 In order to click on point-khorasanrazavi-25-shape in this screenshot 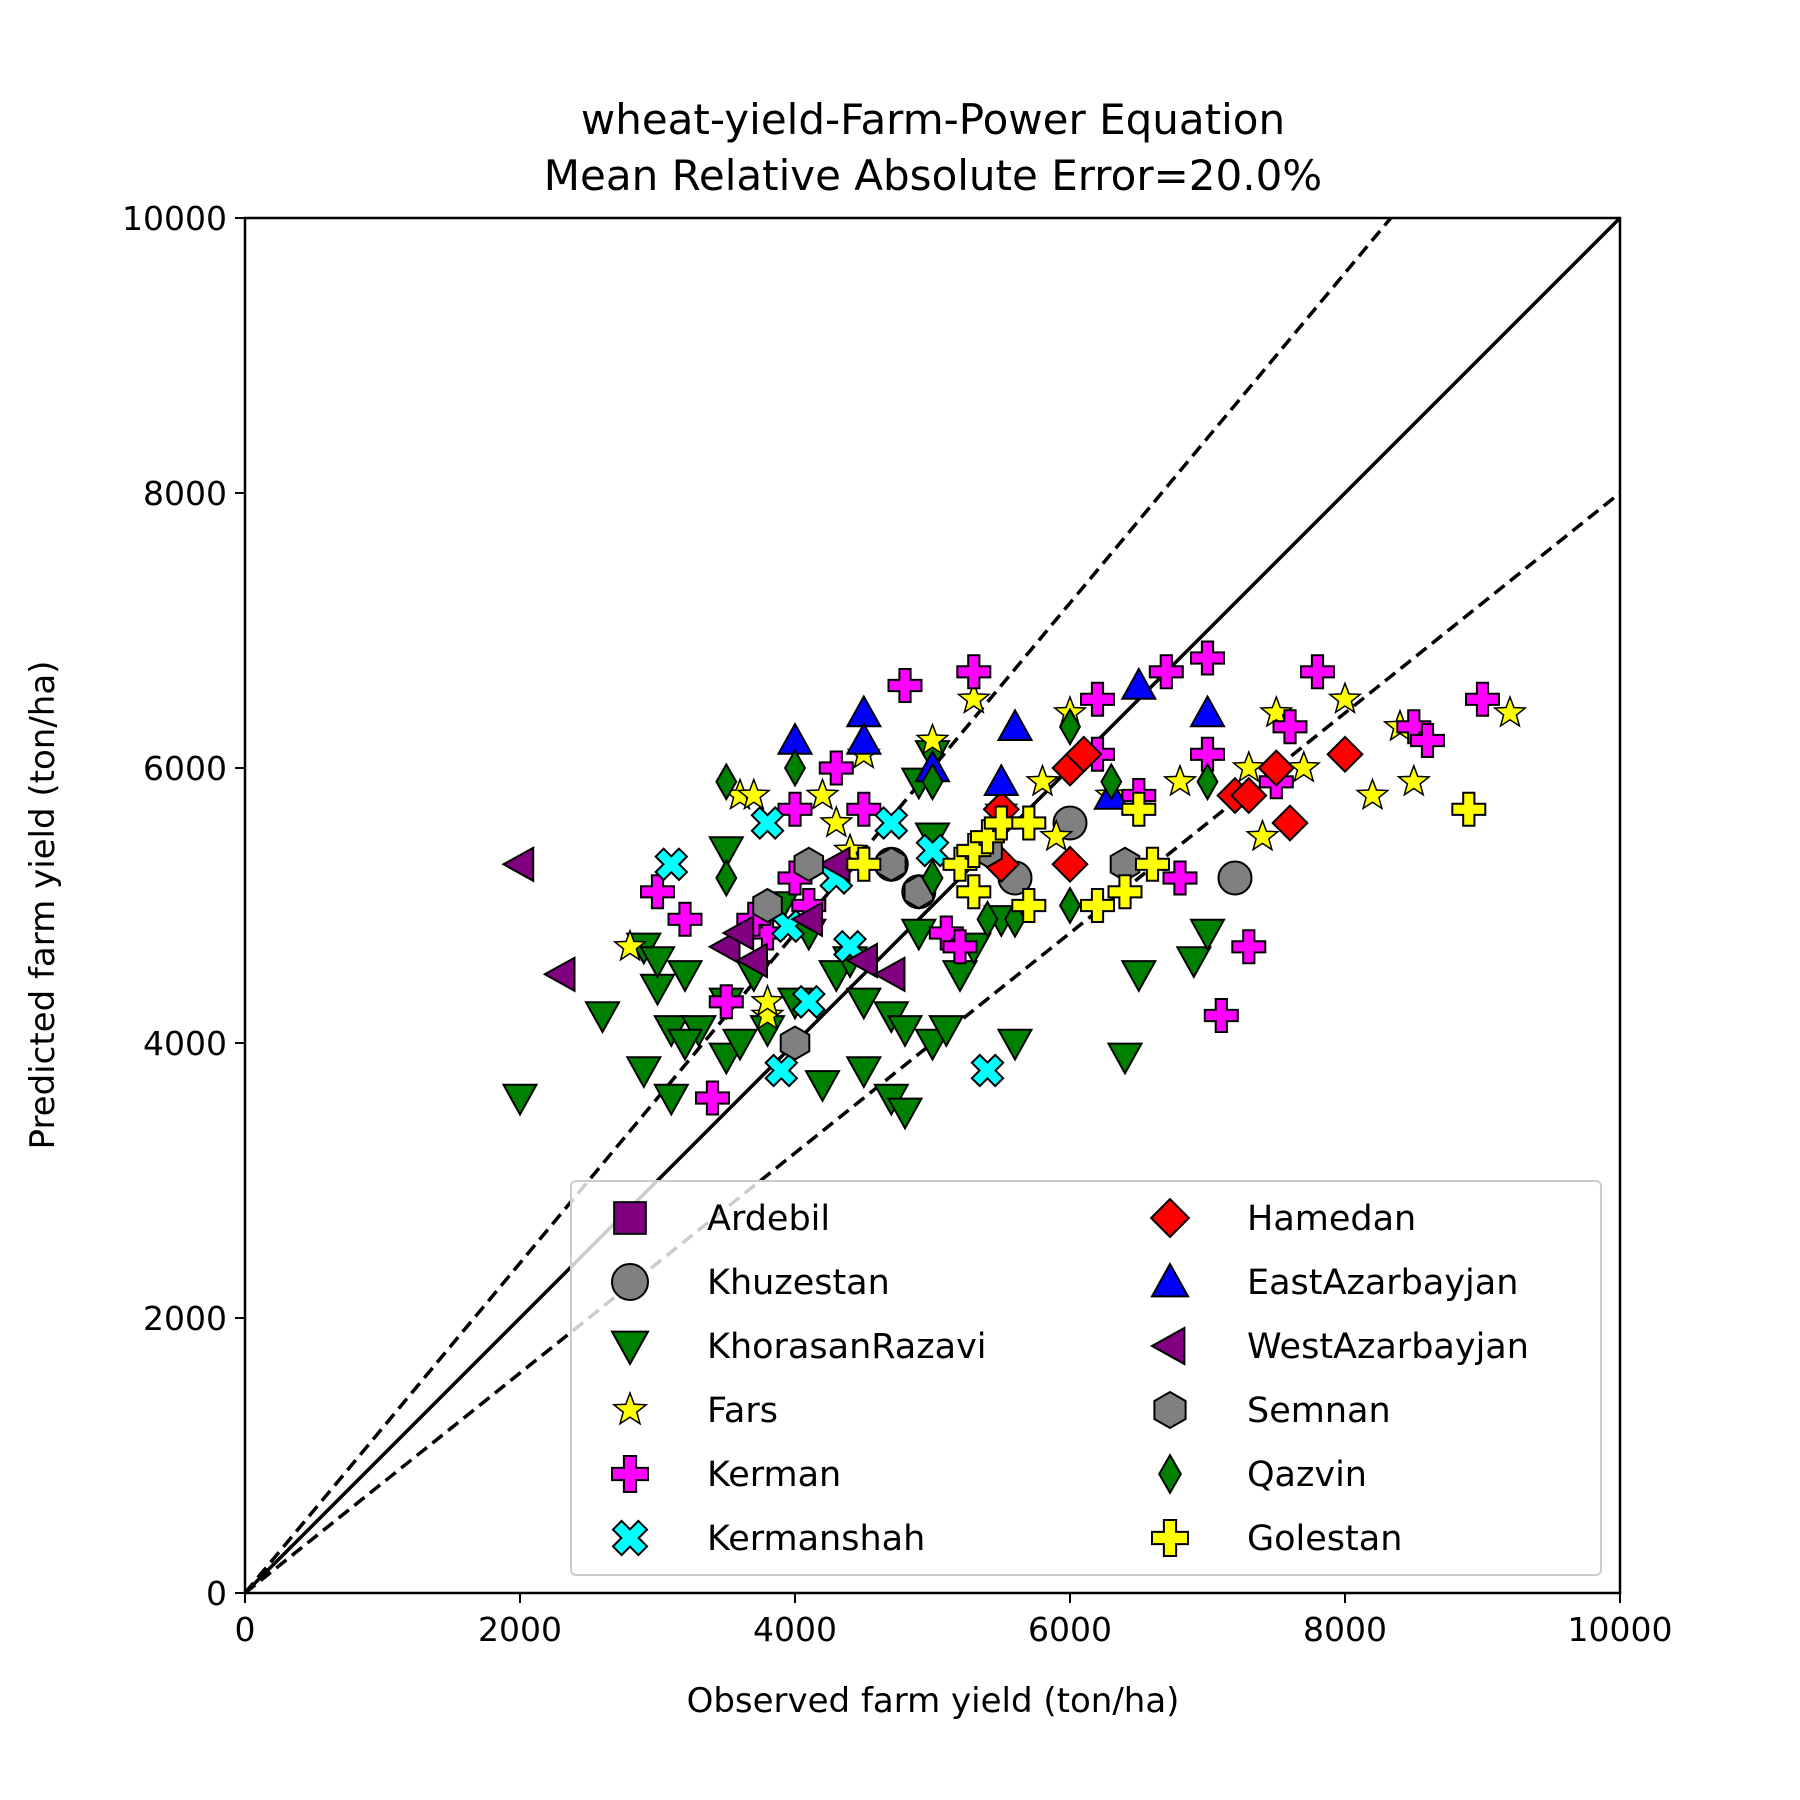, I will do `click(905, 1114)`.